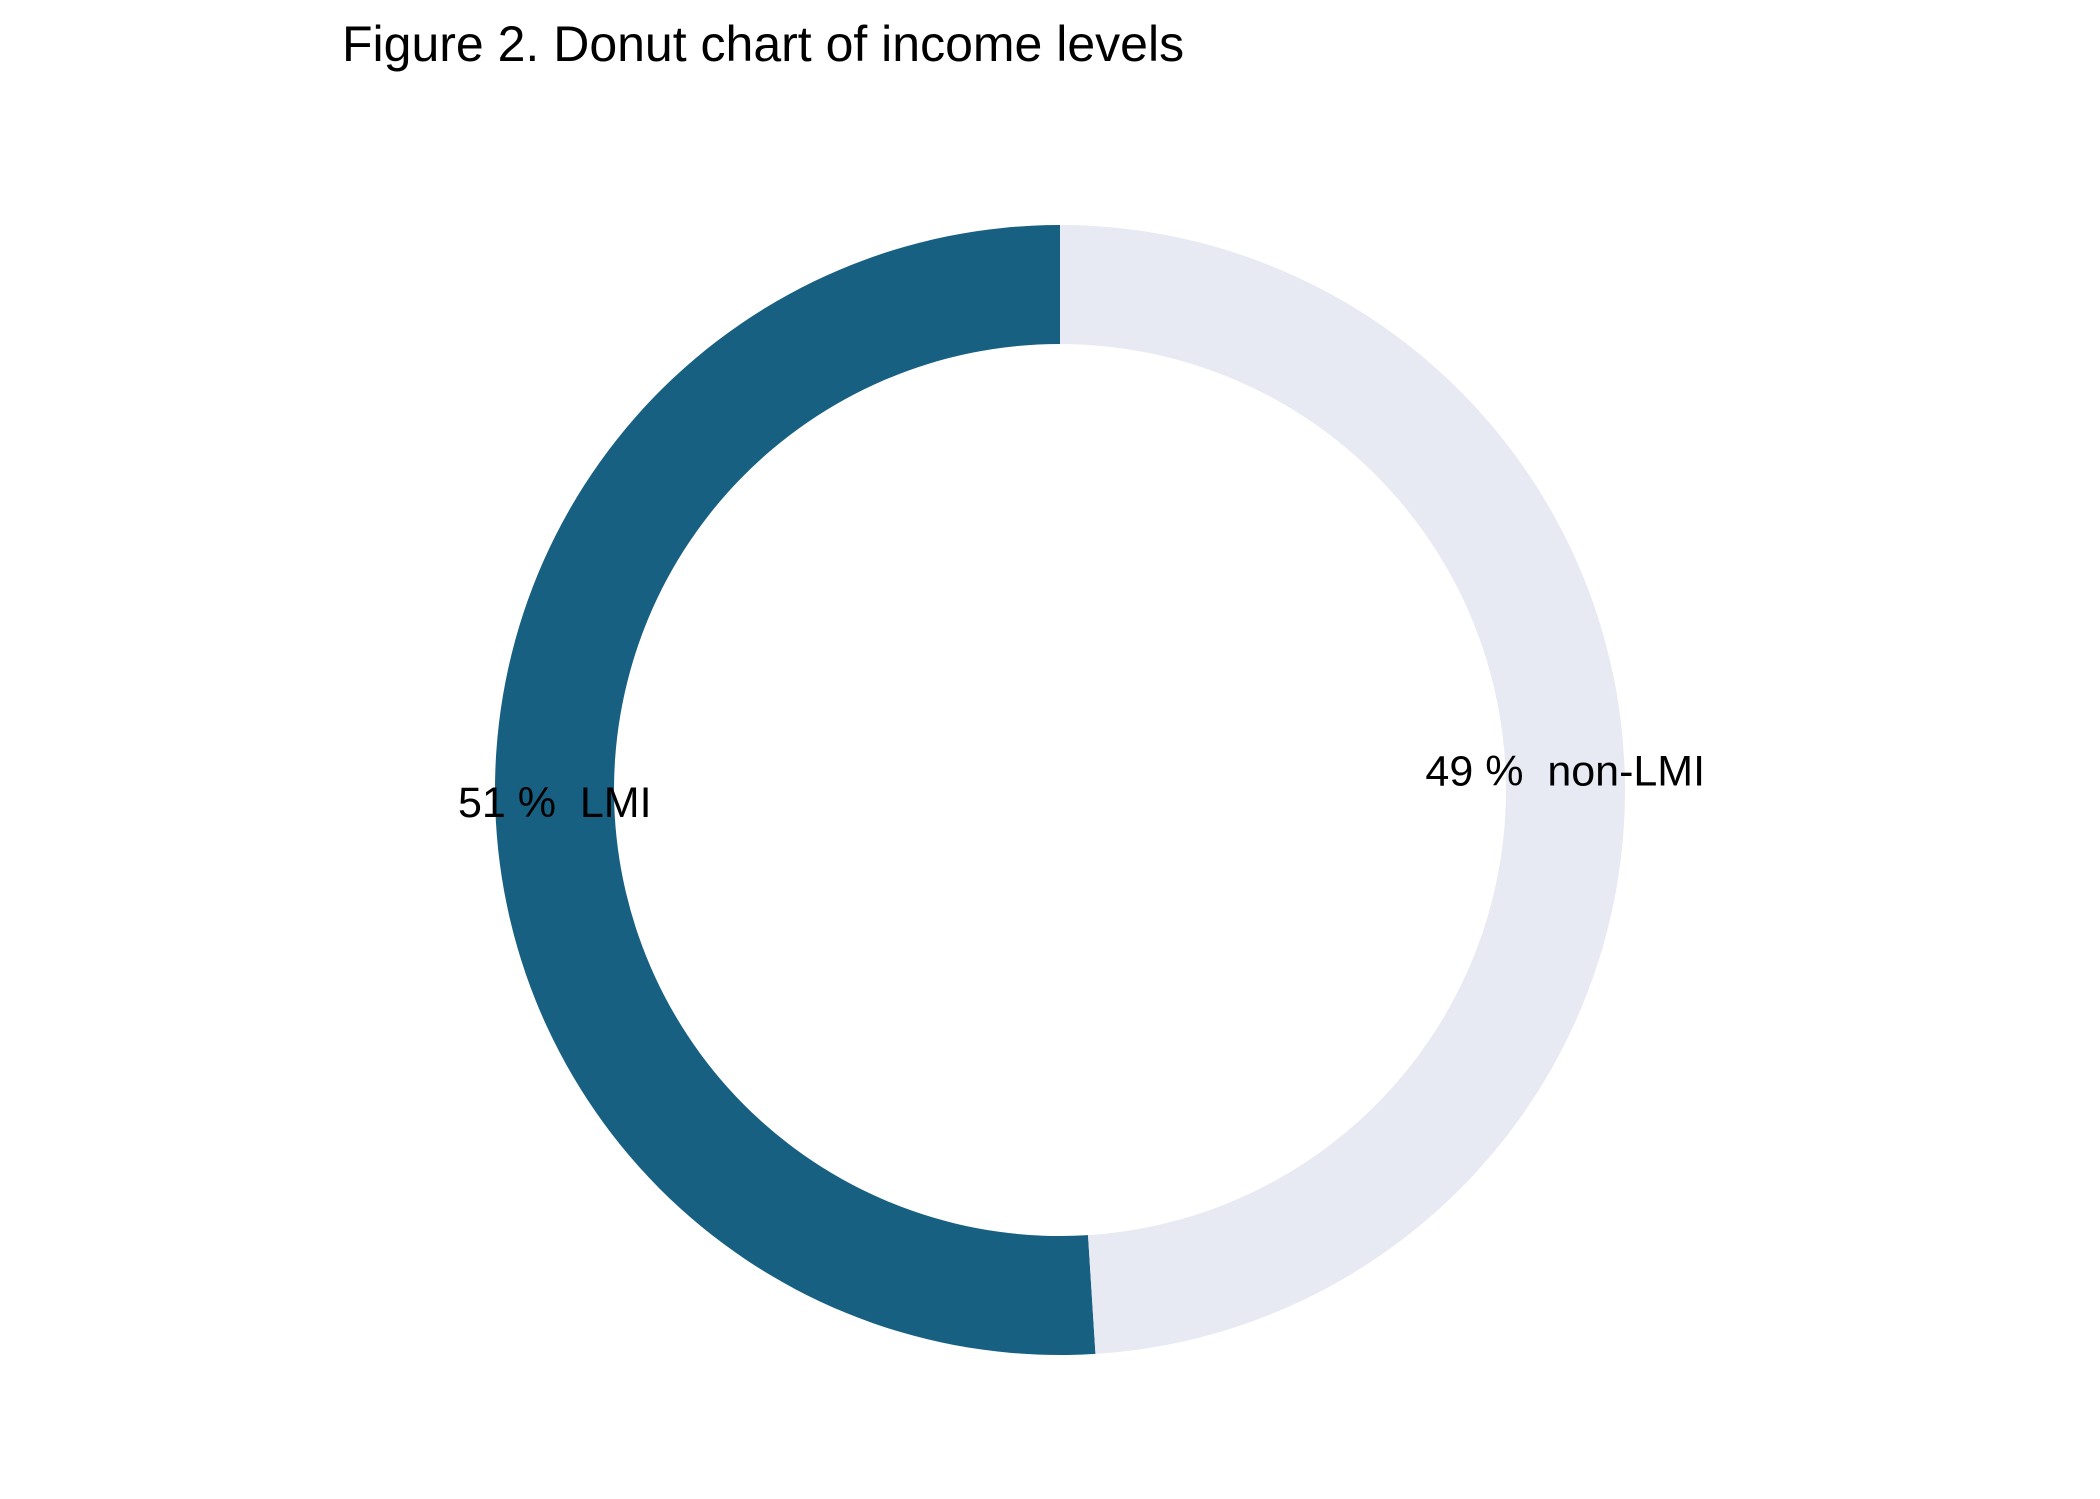 The image size is (2100, 1499). I want to click on chart-title: Figure 2. Donut chart of income levels, so click(763, 44).